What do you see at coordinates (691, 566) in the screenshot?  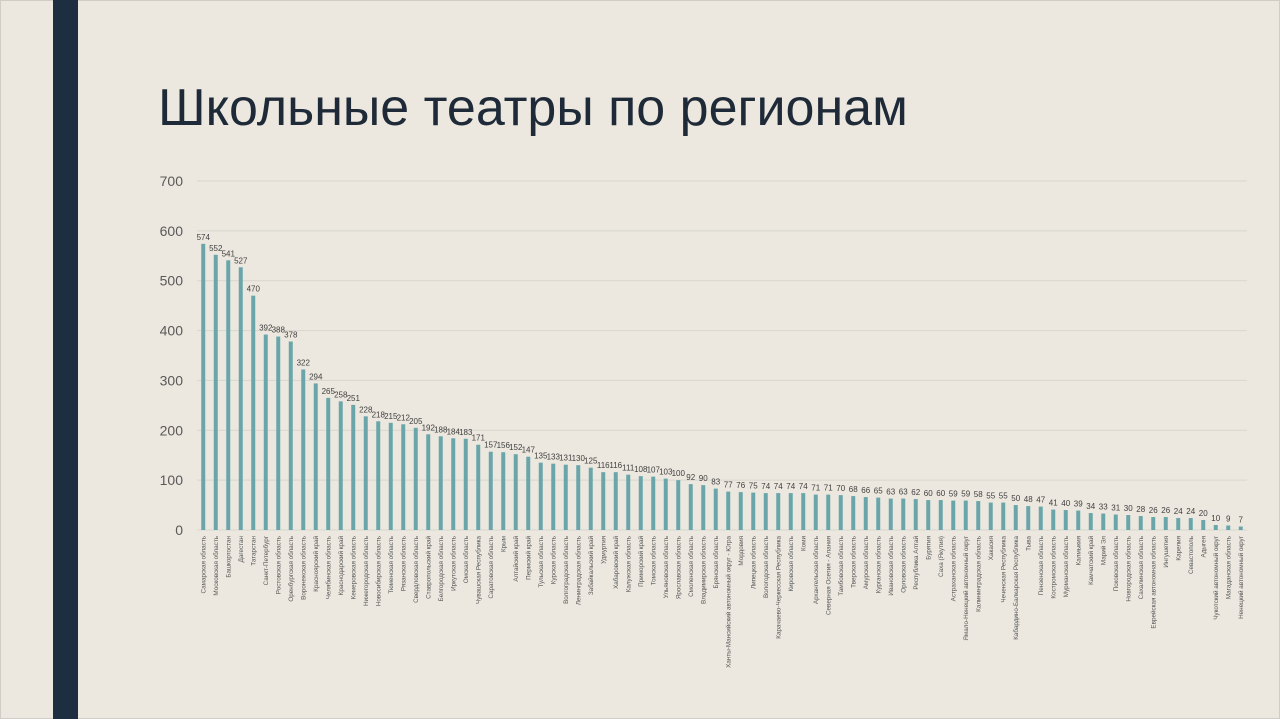 I see `x-tick-label: Смоленская область` at bounding box center [691, 566].